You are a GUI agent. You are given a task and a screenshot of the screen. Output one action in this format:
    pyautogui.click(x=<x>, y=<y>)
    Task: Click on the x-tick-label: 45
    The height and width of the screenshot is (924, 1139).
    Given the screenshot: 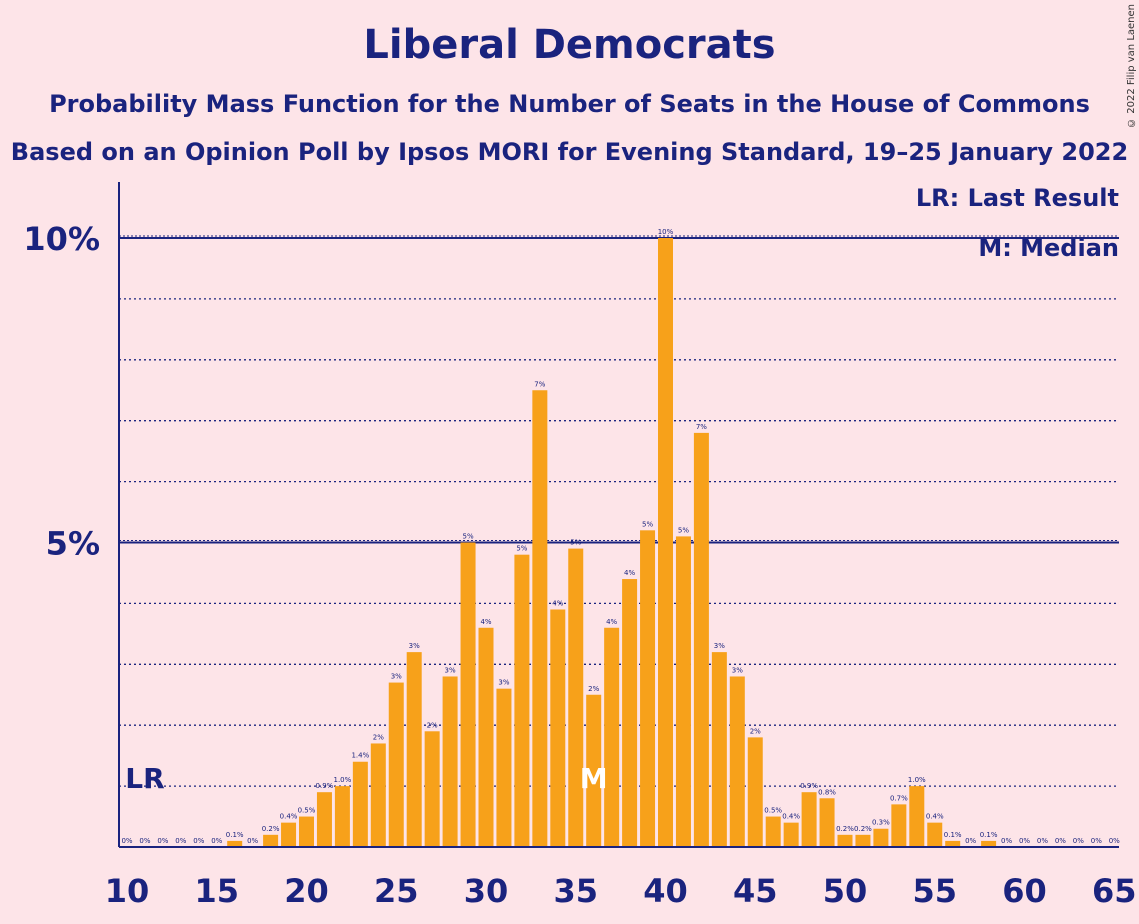 What is the action you would take?
    pyautogui.click(x=755, y=891)
    